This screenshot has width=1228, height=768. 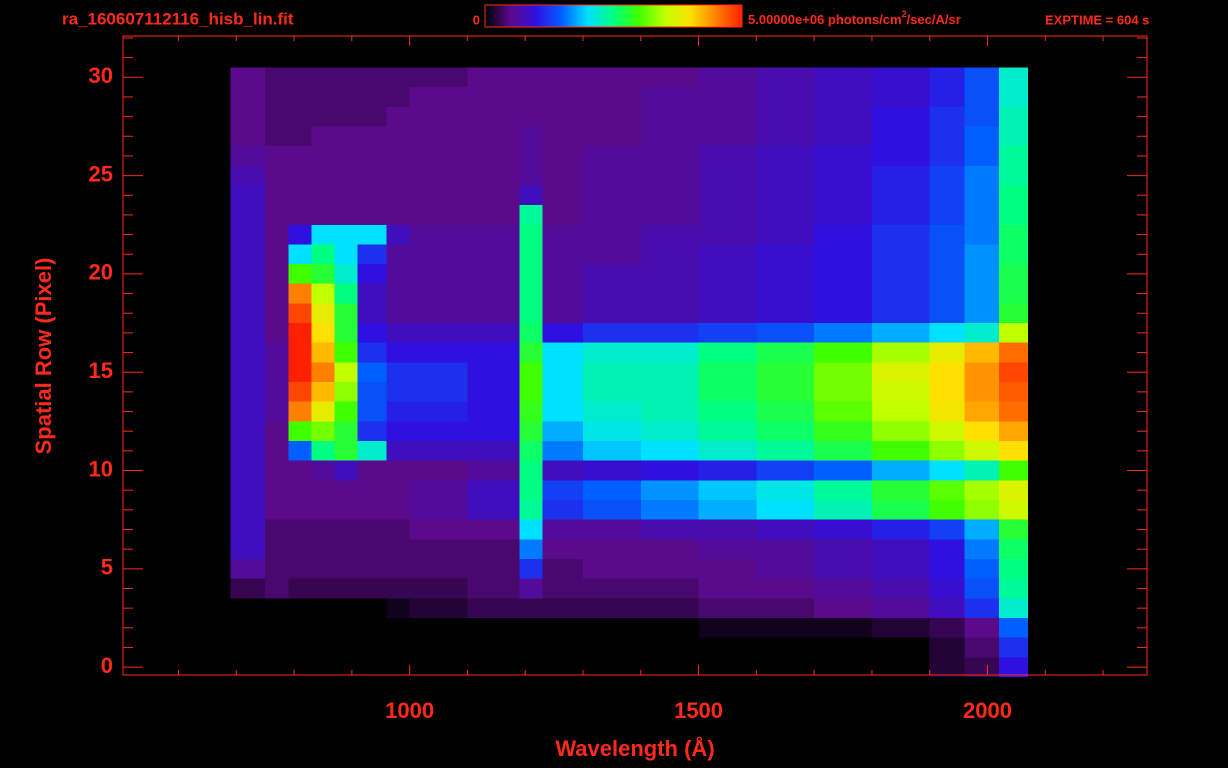 I want to click on y-tick-label: 30, so click(x=101, y=75).